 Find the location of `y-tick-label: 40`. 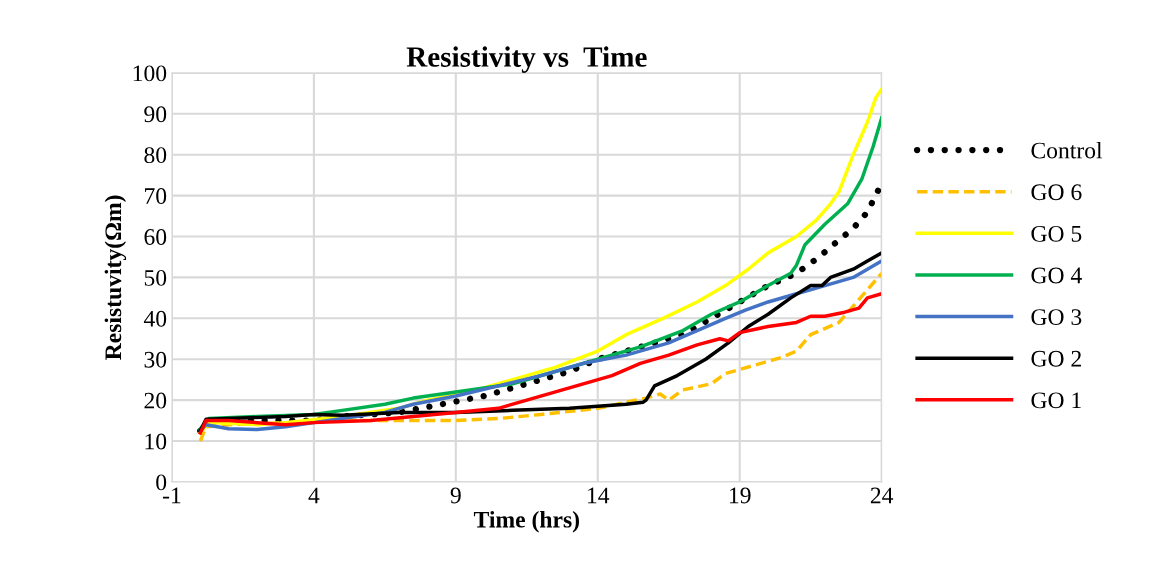

y-tick-label: 40 is located at coordinates (155, 318).